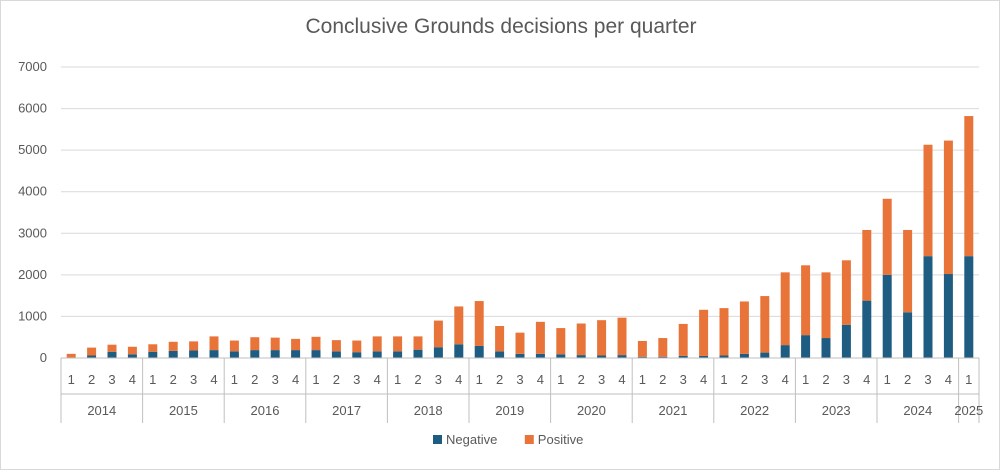  What do you see at coordinates (529, 439) in the screenshot?
I see `legend-swatch-positive` at bounding box center [529, 439].